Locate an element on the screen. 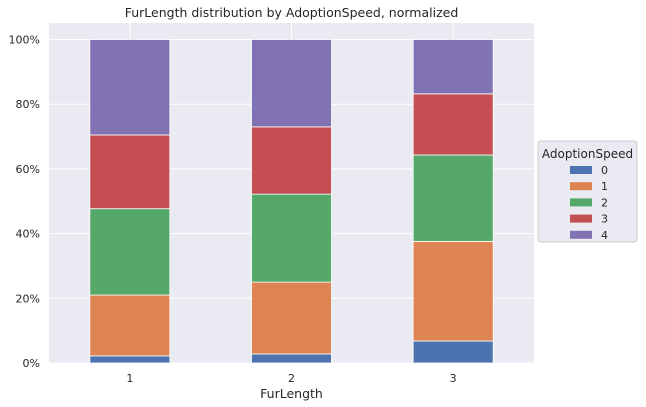  legend-title: AdoptionSpeed is located at coordinates (587, 154).